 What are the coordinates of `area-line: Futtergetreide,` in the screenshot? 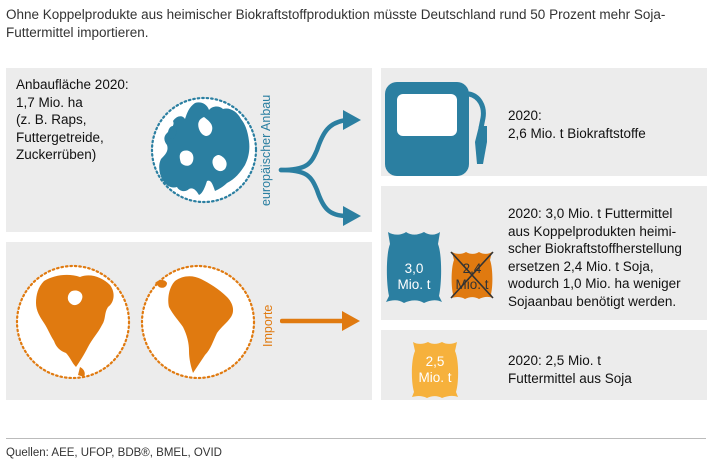 It's located at (60, 137).